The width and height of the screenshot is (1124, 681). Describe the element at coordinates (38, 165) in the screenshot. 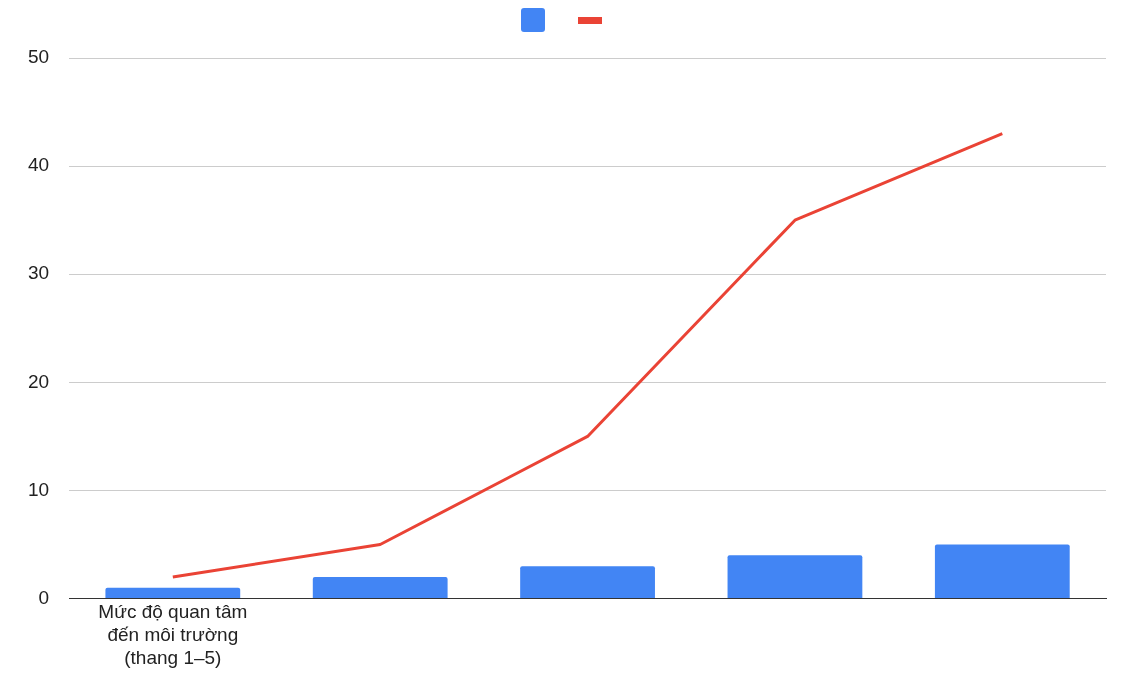

I see `y-tick-label: 40` at that location.